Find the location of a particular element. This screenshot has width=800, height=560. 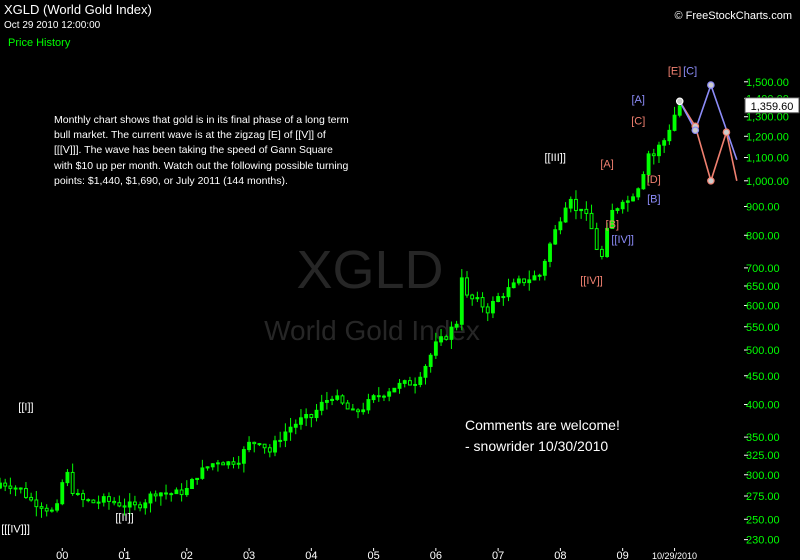

watermark: XGLD World Gold Index is located at coordinates (372, 293).